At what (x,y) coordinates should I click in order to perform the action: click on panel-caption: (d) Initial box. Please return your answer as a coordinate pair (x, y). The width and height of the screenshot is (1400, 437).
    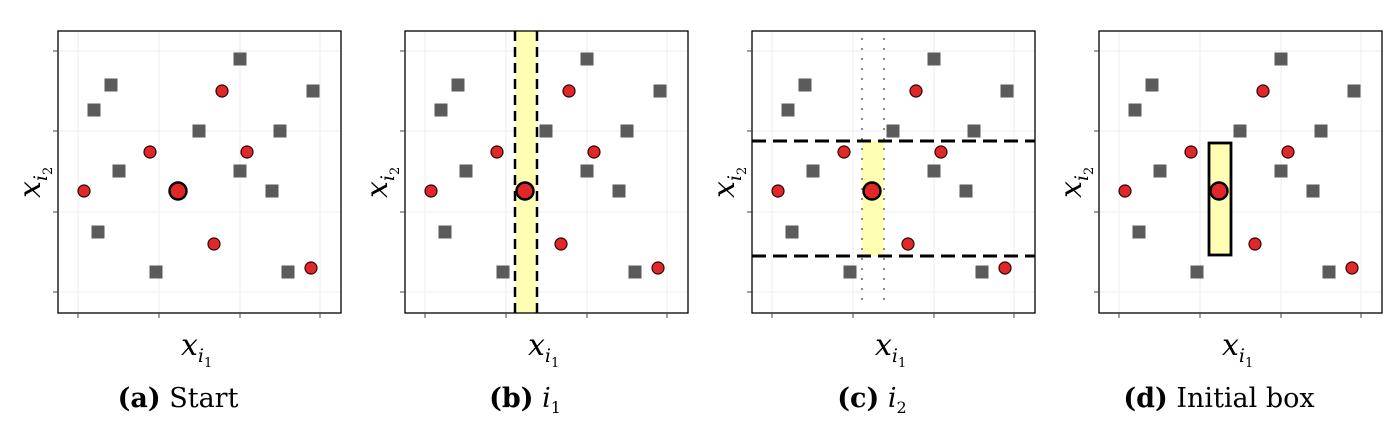
    Looking at the image, I should click on (1218, 398).